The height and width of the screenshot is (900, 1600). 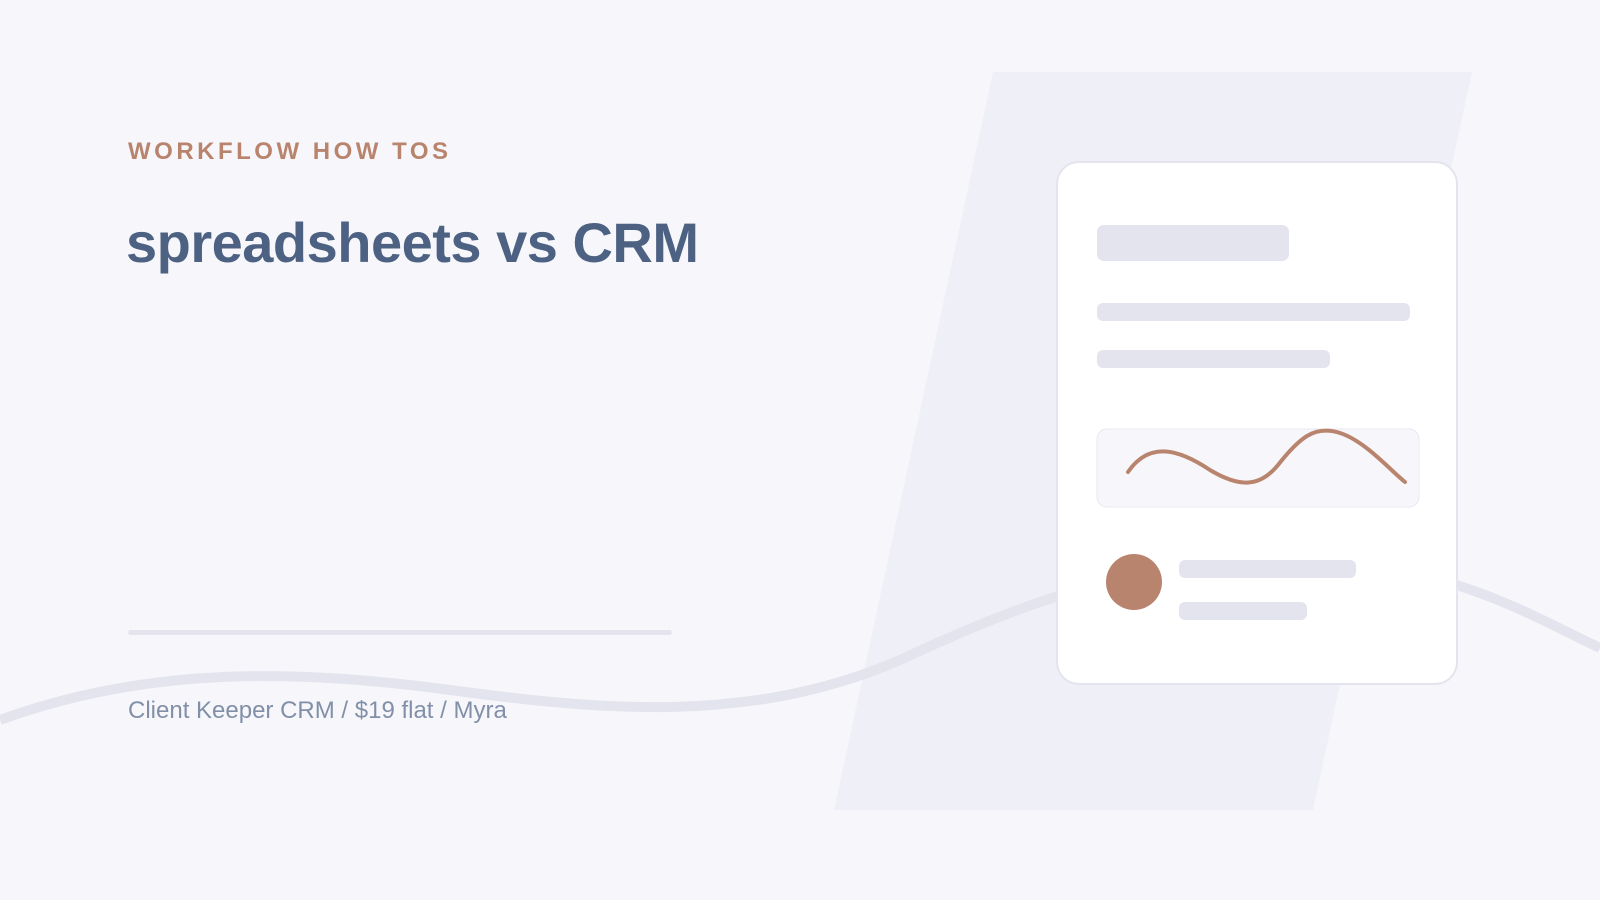 What do you see at coordinates (317, 710) in the screenshot?
I see `footer: Client Keeper CRM / $19 flat / Myra` at bounding box center [317, 710].